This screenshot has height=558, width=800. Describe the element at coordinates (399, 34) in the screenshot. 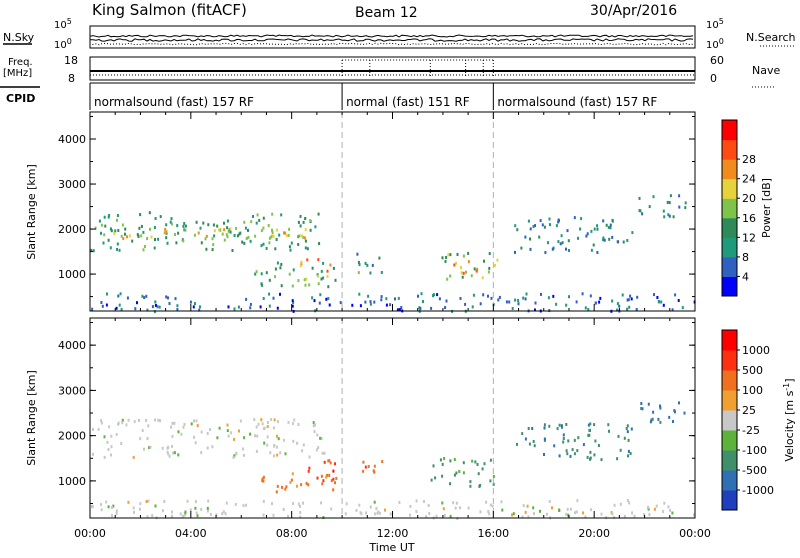

I see `nsky-panel: N.Sky 105 100 105 100 N.Search` at that location.